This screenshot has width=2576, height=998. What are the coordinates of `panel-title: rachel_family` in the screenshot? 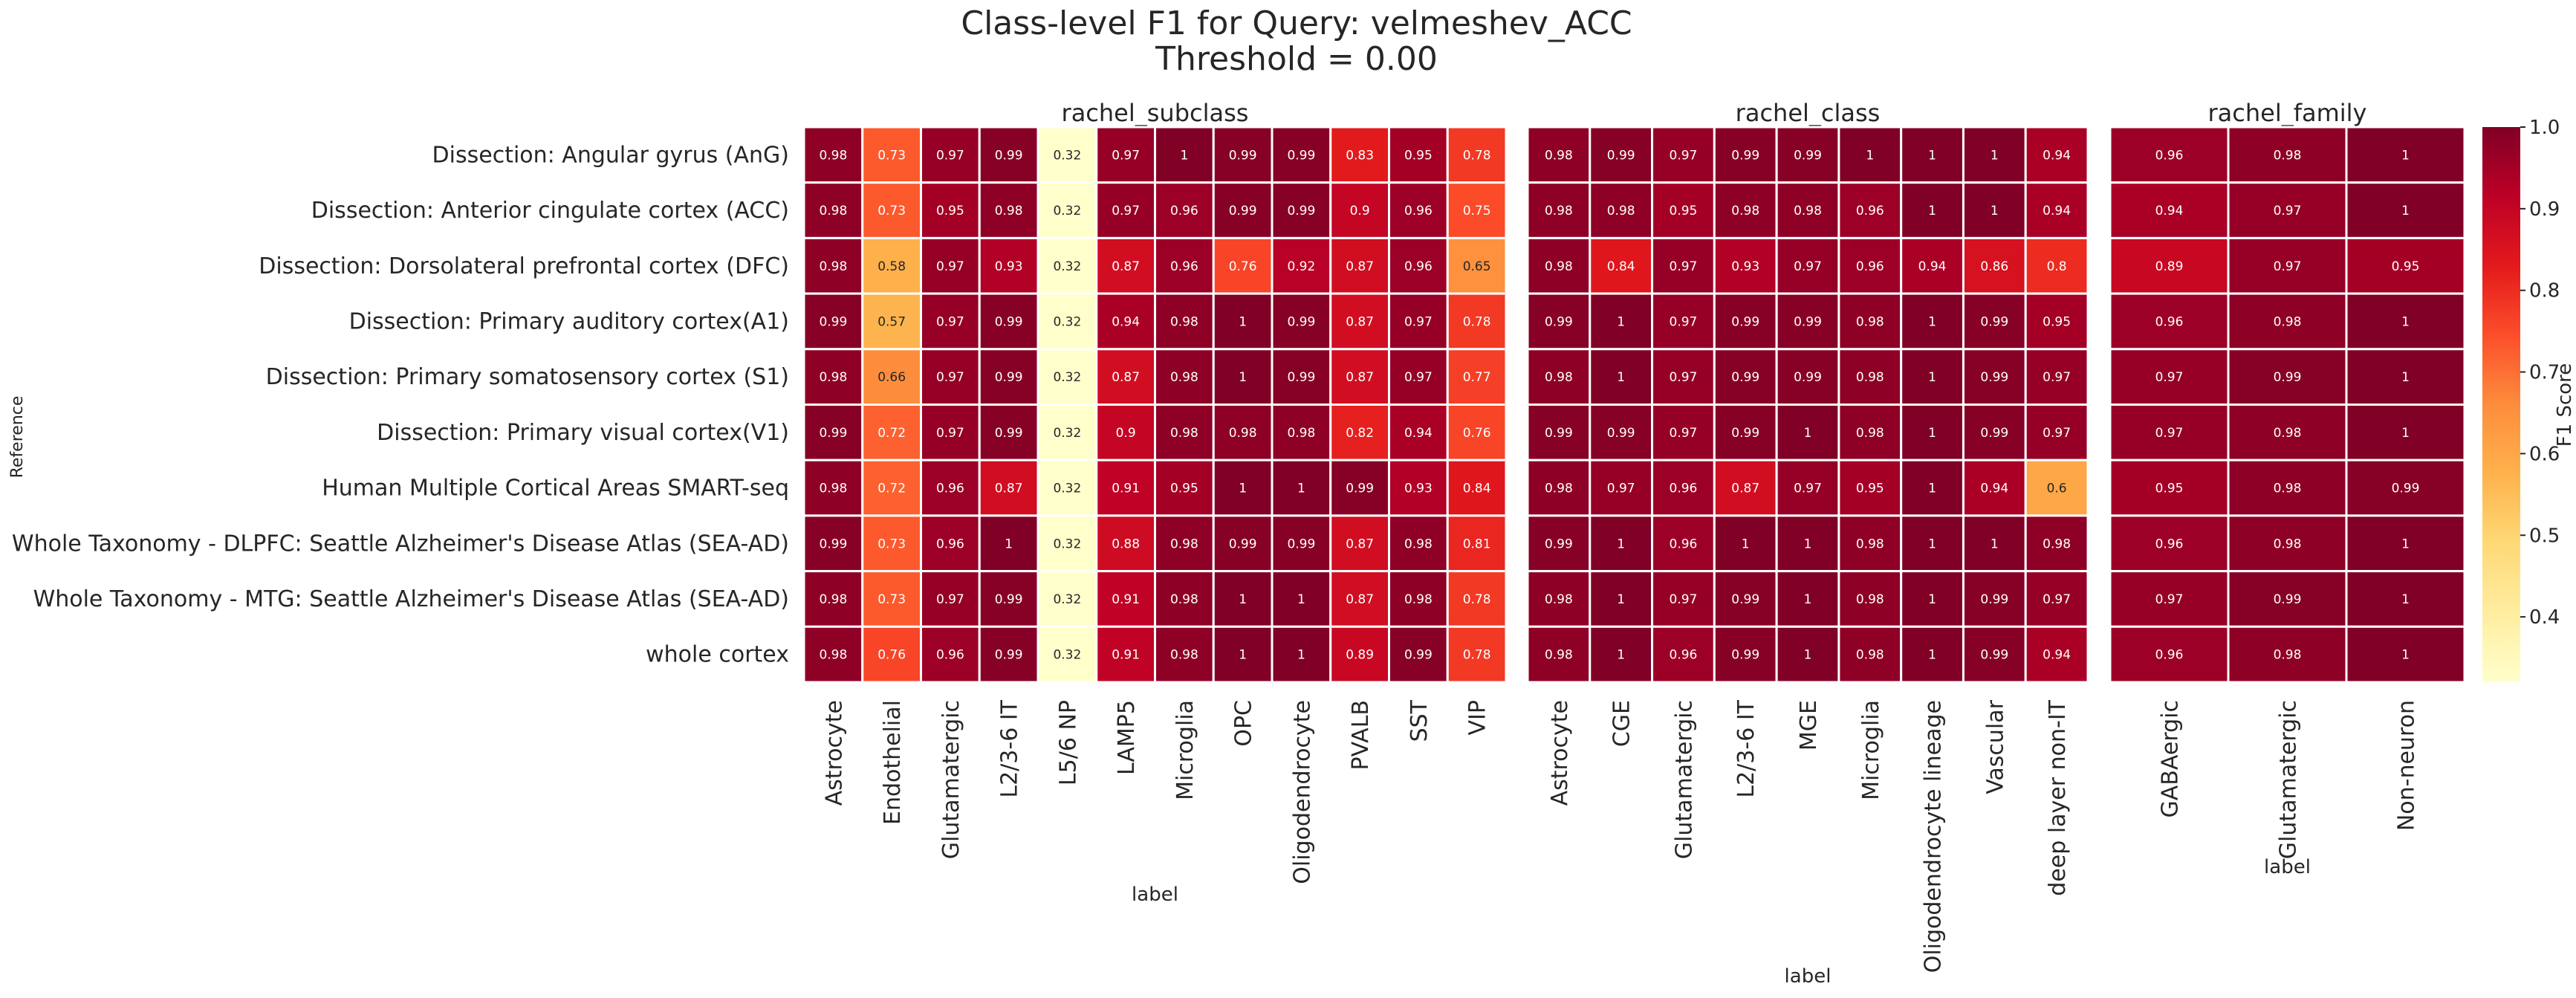 It's located at (2287, 113).